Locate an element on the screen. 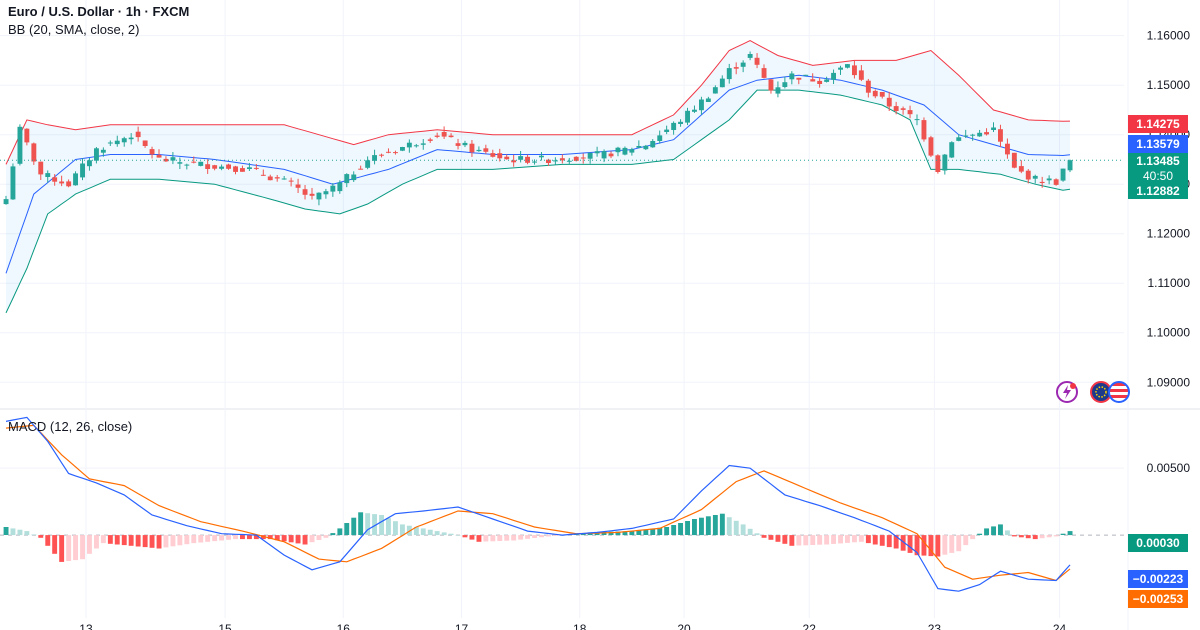 This screenshot has width=1200, height=630. bar-countdown: 40:50 is located at coordinates (1158, 176).